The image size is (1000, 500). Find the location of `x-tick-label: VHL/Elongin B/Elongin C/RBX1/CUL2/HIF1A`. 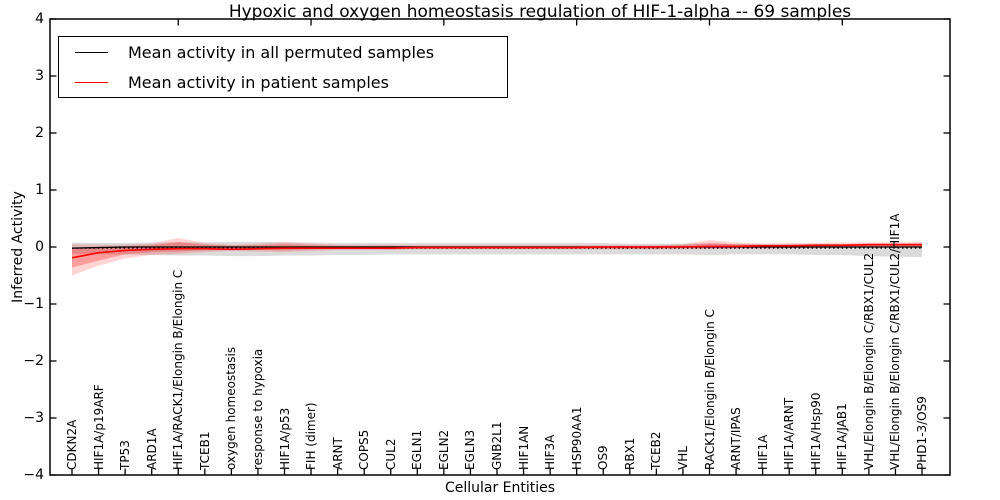

x-tick-label: VHL/Elongin B/Elongin C/RBX1/CUL2/HIF1A is located at coordinates (895, 341).